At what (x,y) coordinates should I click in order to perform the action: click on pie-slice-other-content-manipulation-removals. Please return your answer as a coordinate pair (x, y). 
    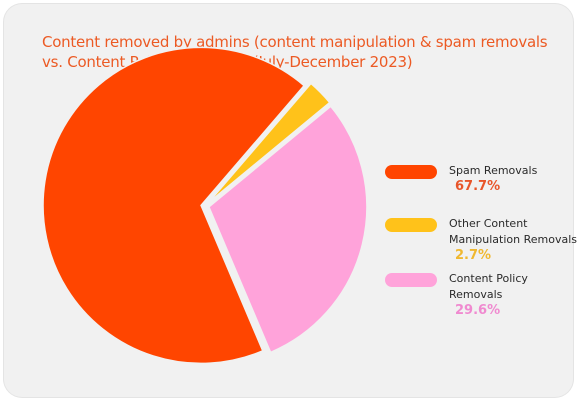
    Looking at the image, I should click on (269, 143).